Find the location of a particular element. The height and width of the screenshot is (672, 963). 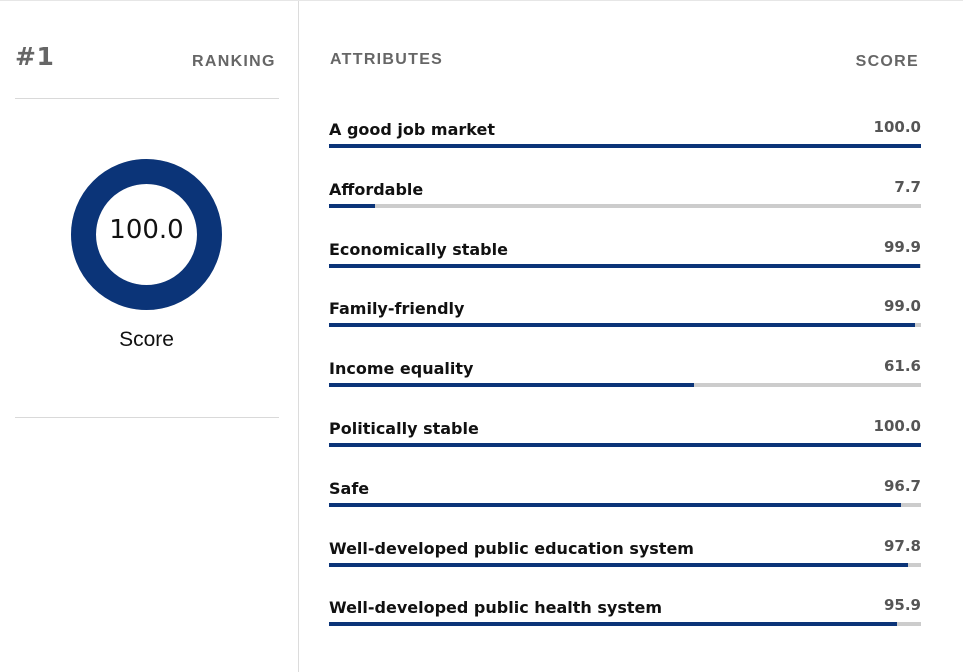

attribute-row: Affordable 7.7 is located at coordinates (625, 208).